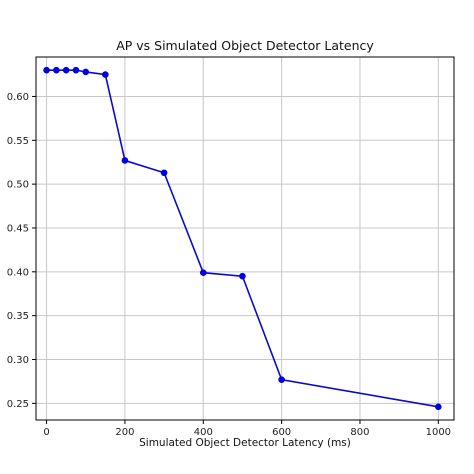 The image size is (474, 474). Describe the element at coordinates (18, 360) in the screenshot. I see `y-tick-label: 0.30` at that location.